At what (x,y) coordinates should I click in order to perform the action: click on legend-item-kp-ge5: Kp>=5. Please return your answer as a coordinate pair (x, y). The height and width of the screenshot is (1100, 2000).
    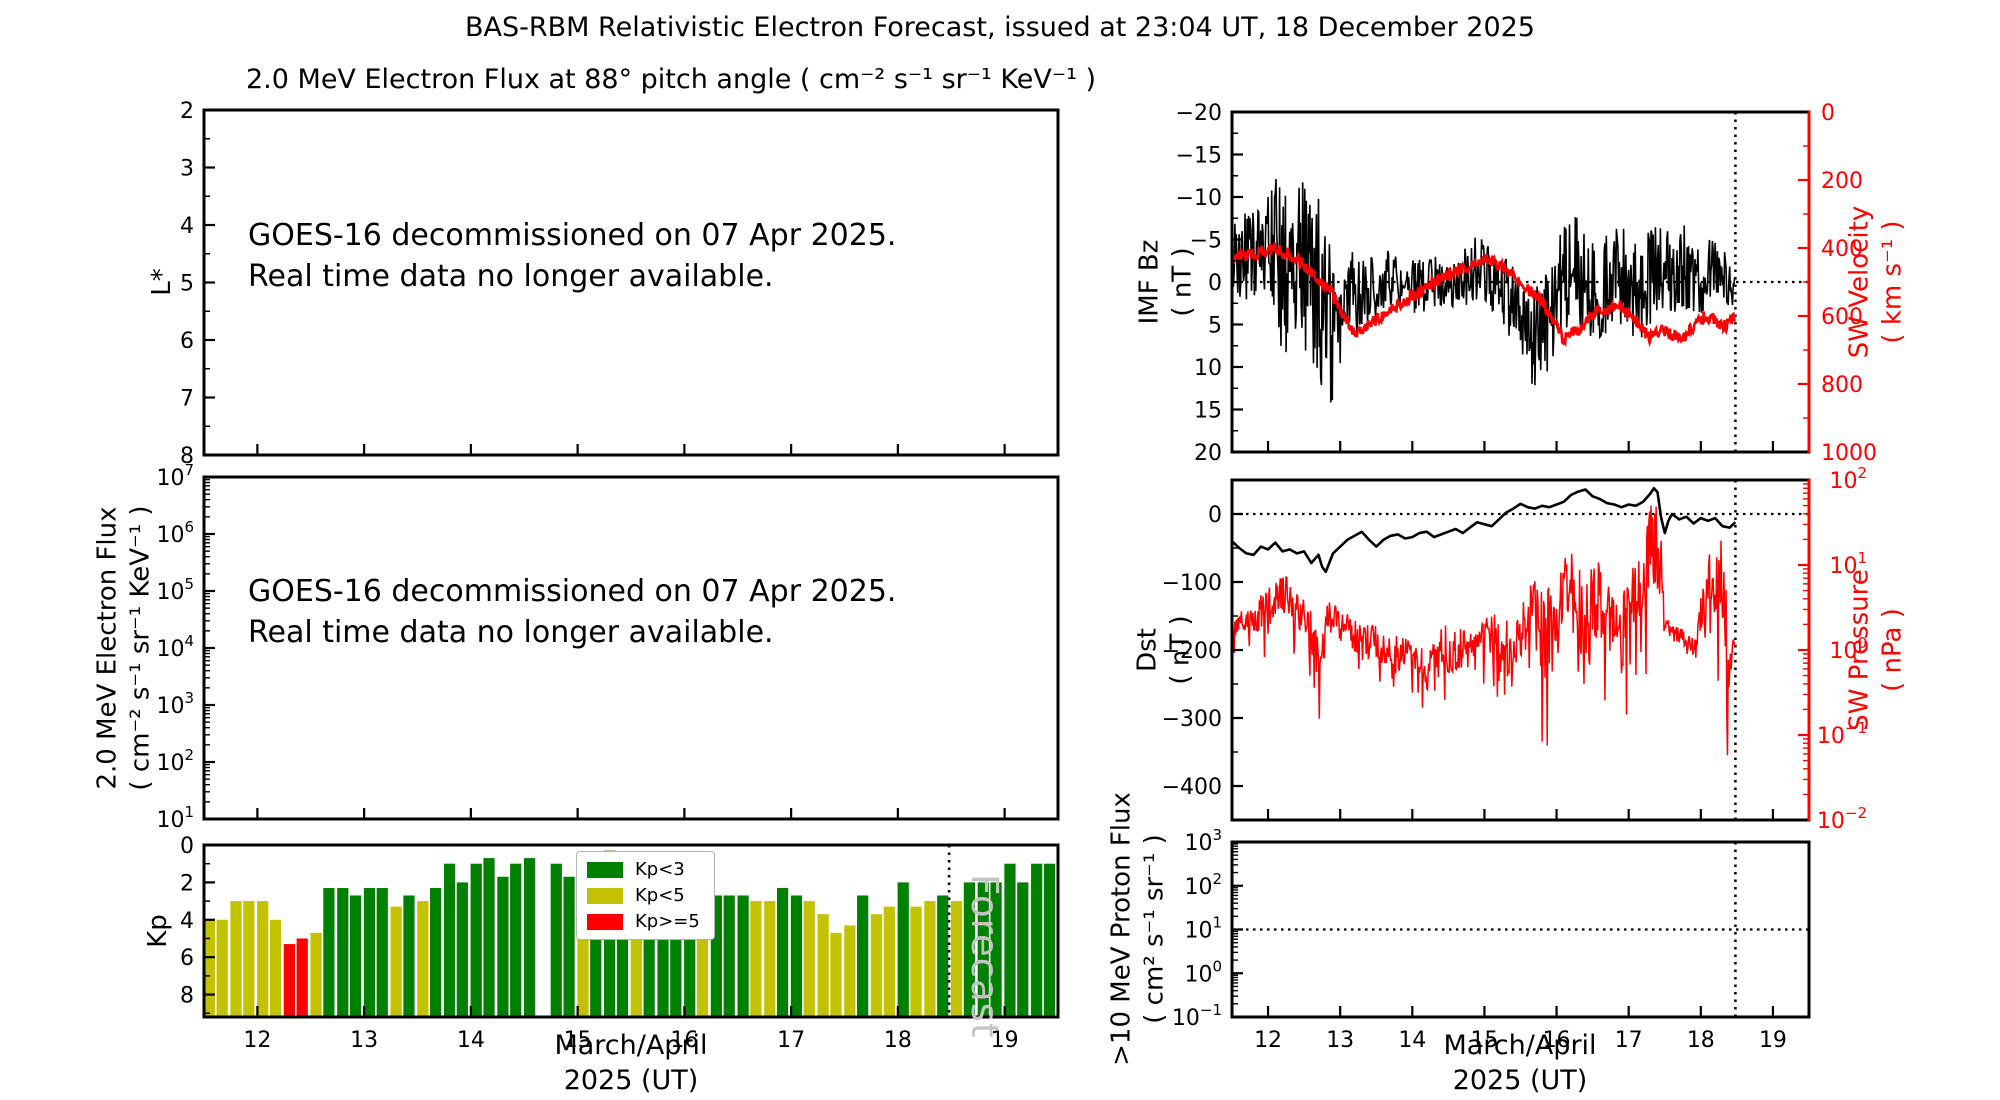
    Looking at the image, I should click on (643, 921).